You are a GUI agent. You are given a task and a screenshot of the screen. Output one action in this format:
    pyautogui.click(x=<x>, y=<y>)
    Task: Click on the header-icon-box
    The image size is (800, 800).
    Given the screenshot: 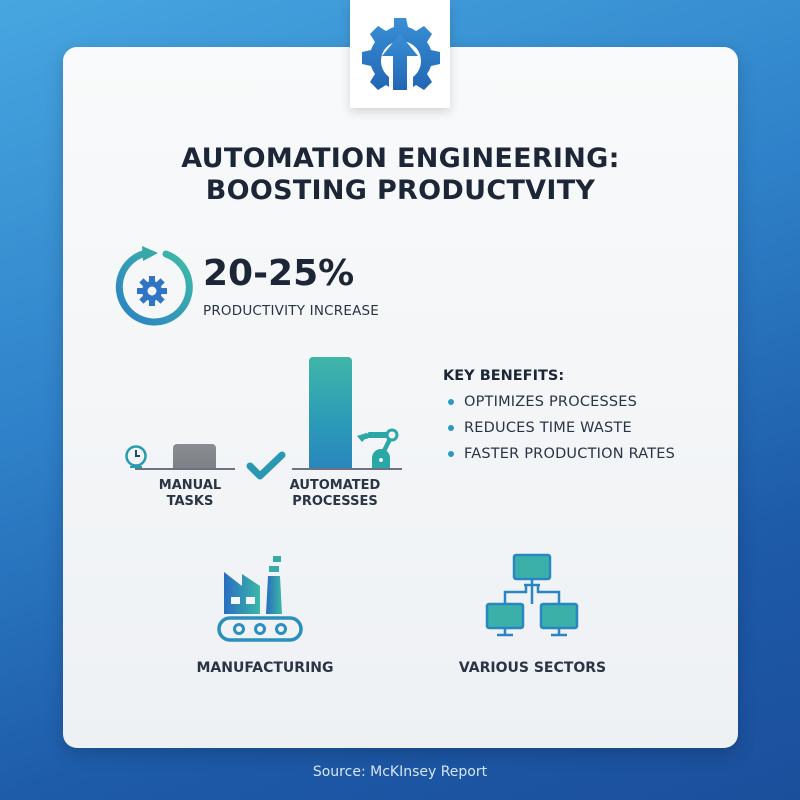 What is the action you would take?
    pyautogui.click(x=400, y=54)
    